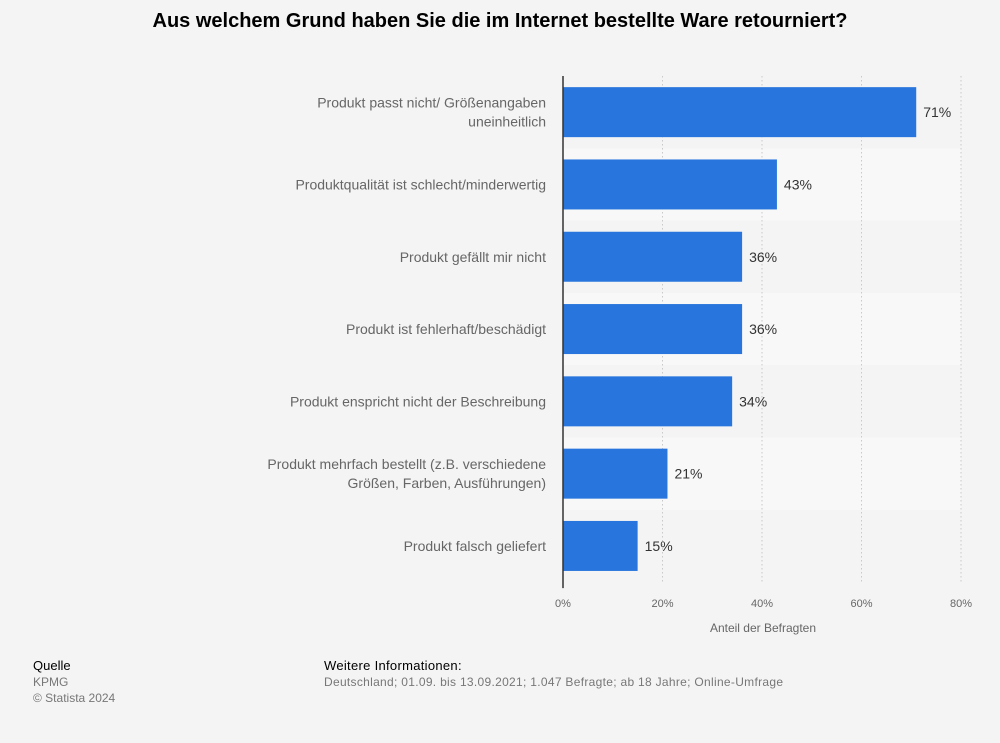  I want to click on value-label: 21%, so click(688, 474).